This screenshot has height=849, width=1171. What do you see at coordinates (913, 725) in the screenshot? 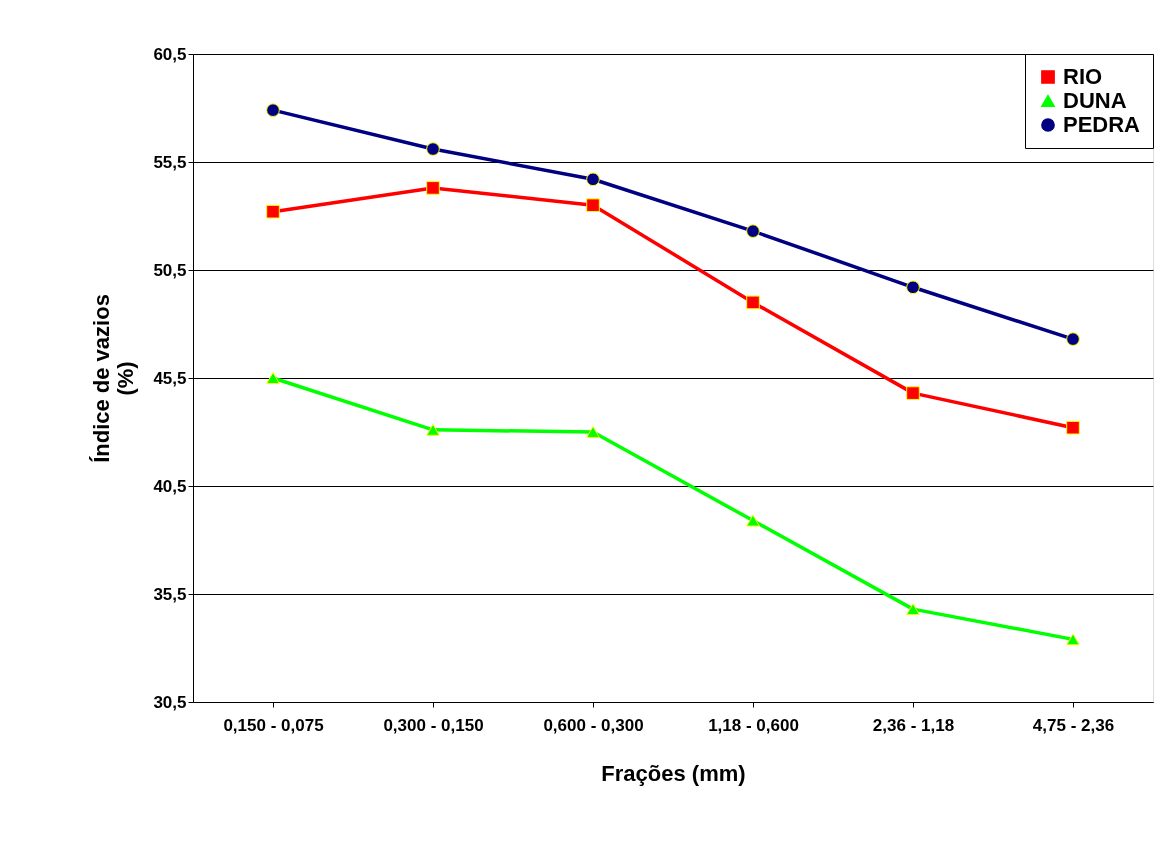
I see `x-tick-label: 2,36 - 1,18` at bounding box center [913, 725].